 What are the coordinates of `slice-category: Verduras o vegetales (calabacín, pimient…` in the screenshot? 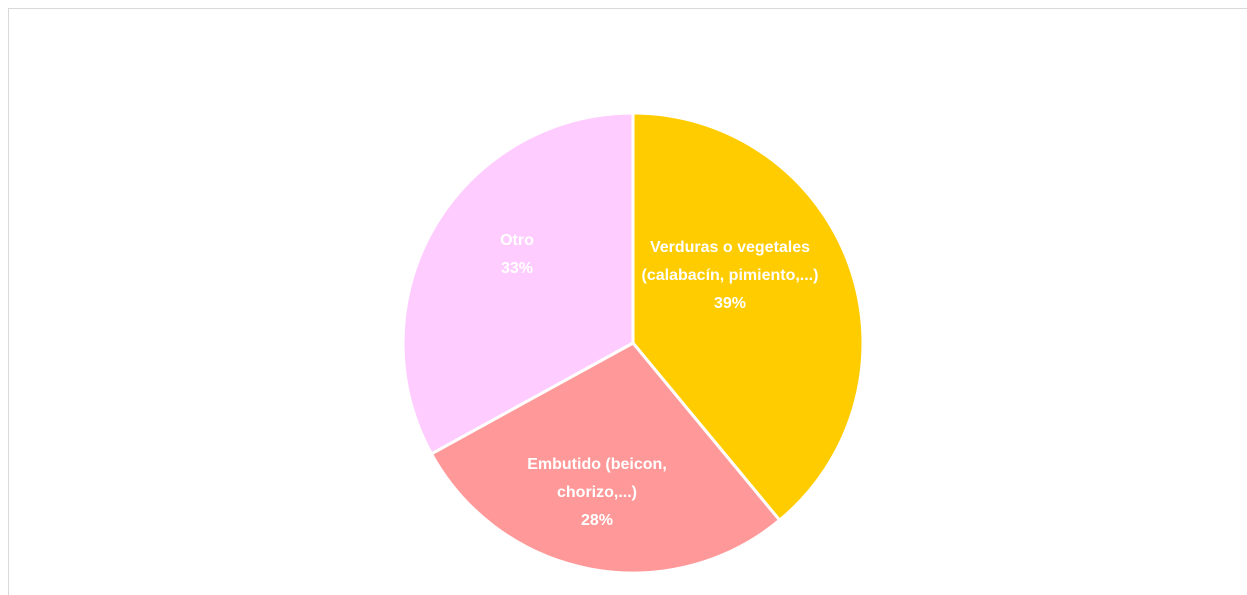 It's located at (730, 261).